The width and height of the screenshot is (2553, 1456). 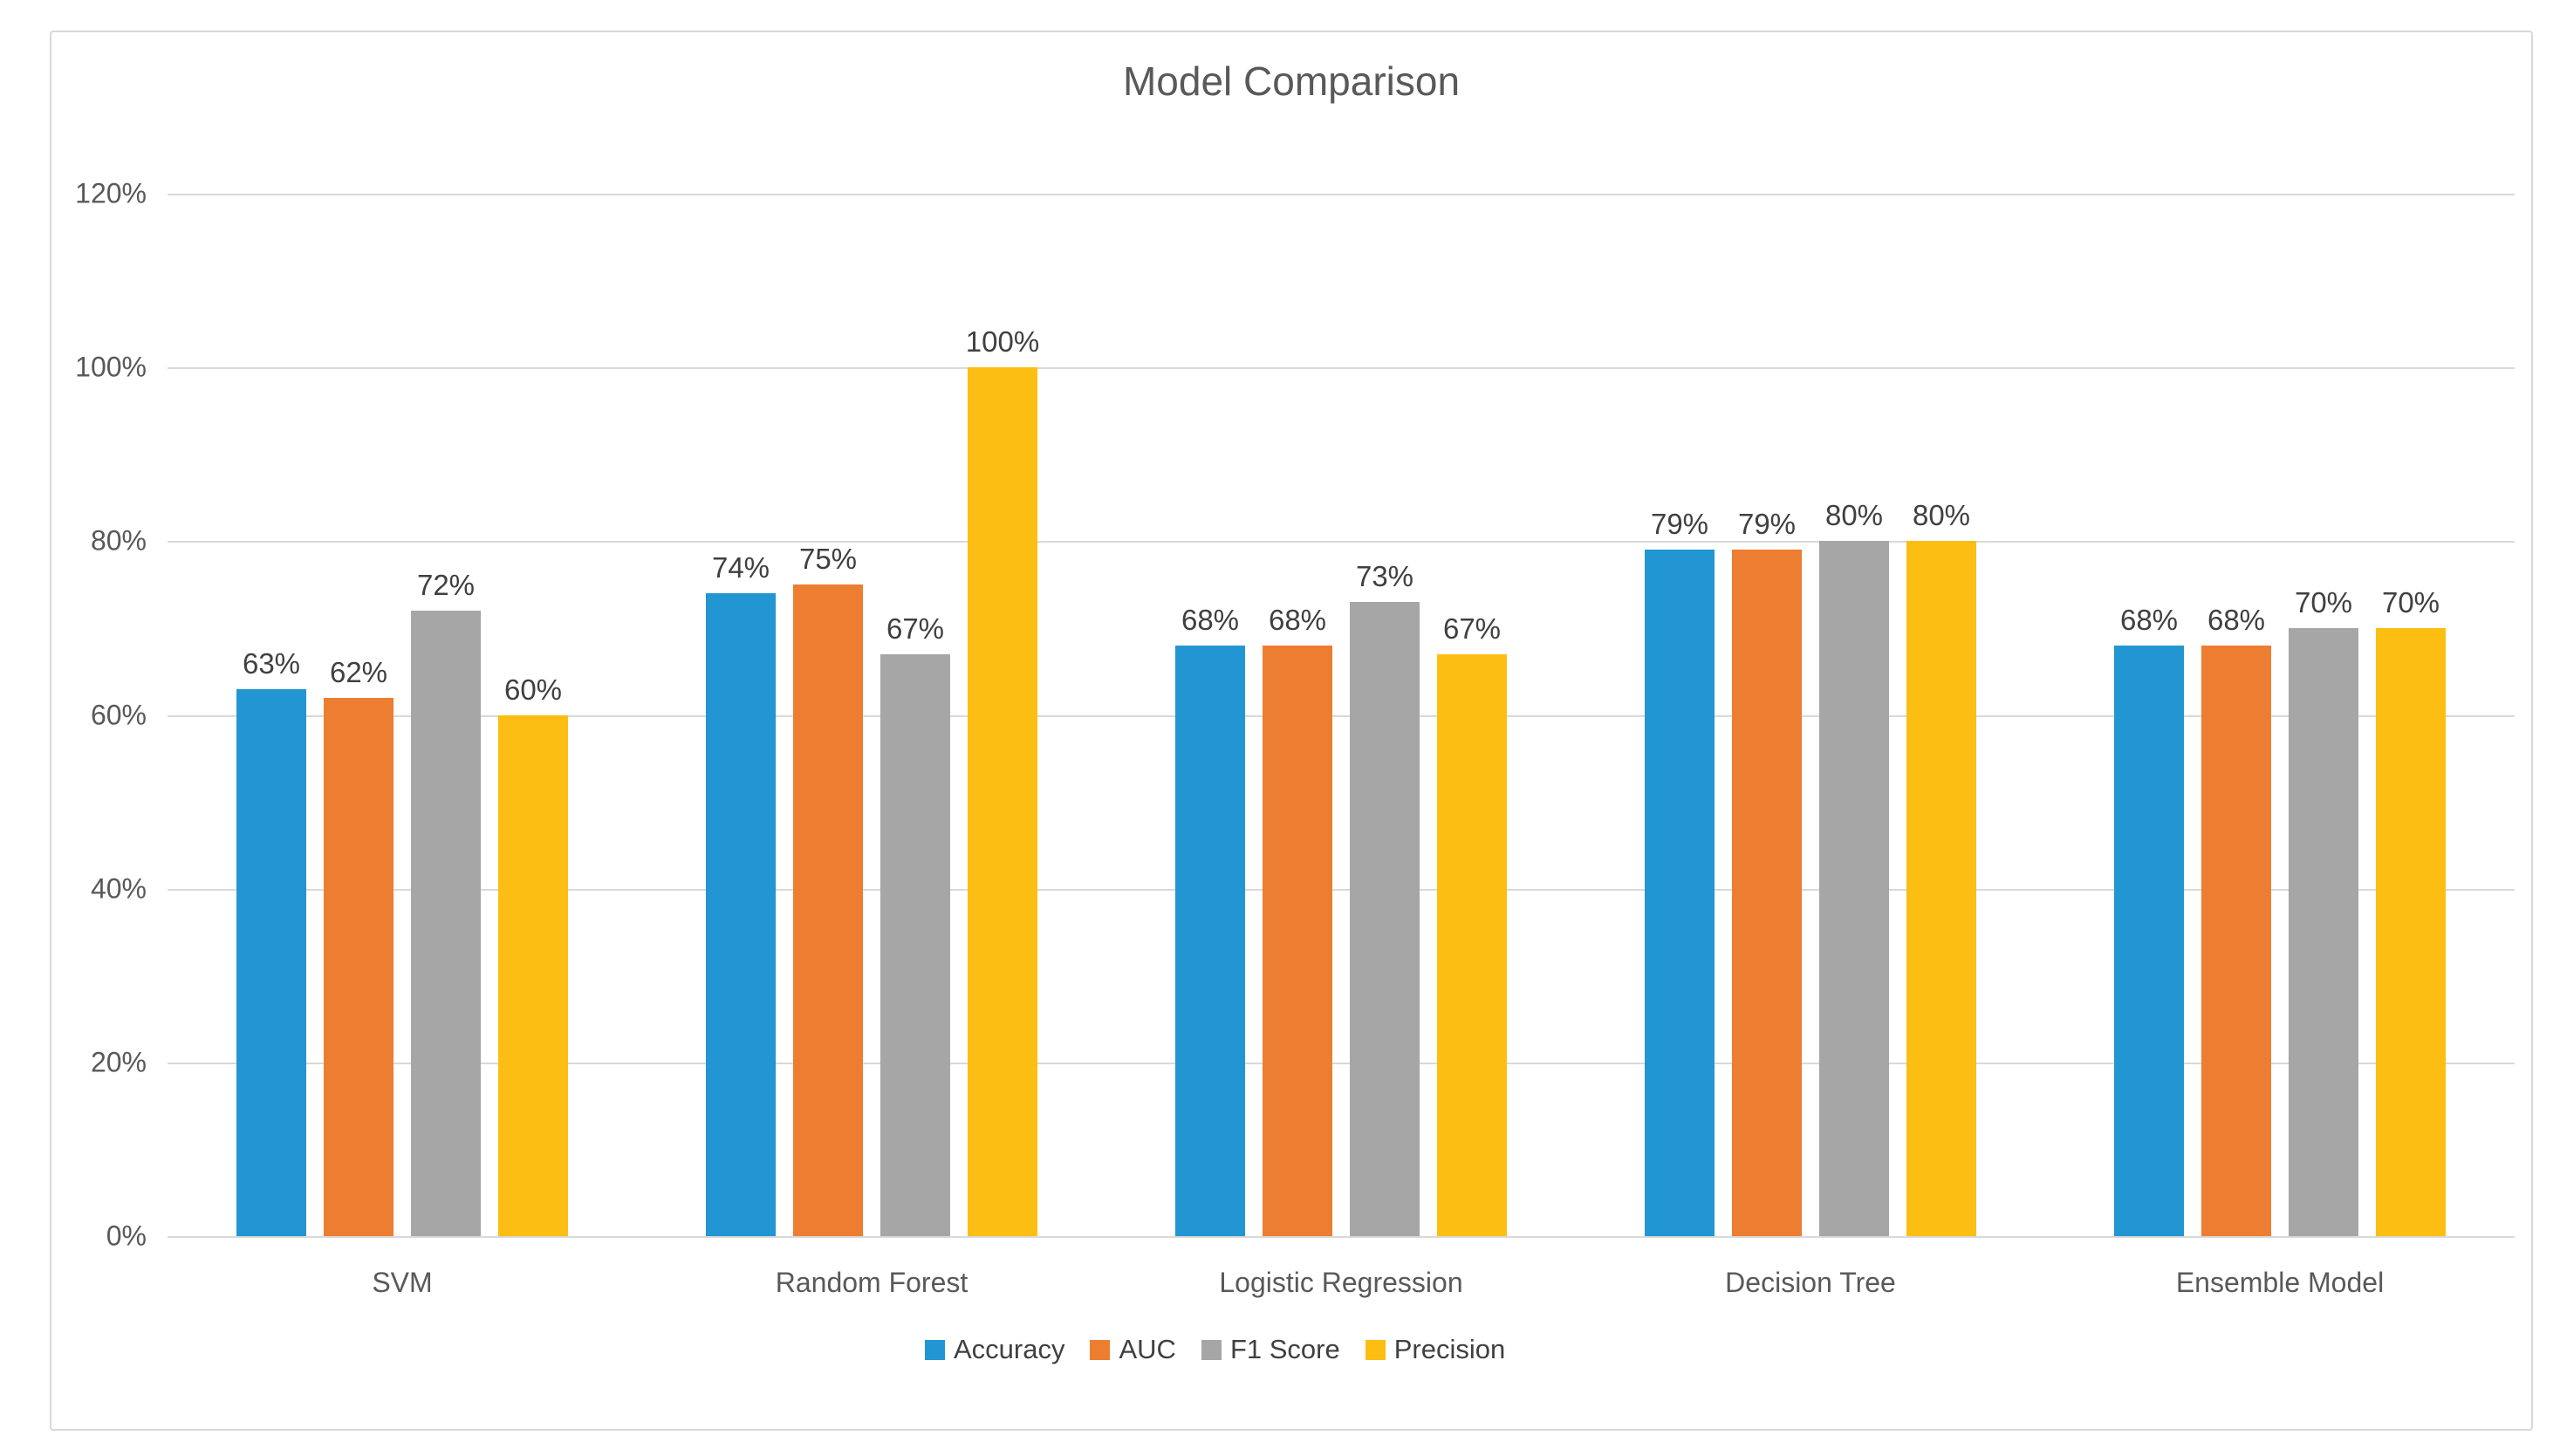 I want to click on x-axis-category-label: Decision Tree, so click(x=1811, y=1282).